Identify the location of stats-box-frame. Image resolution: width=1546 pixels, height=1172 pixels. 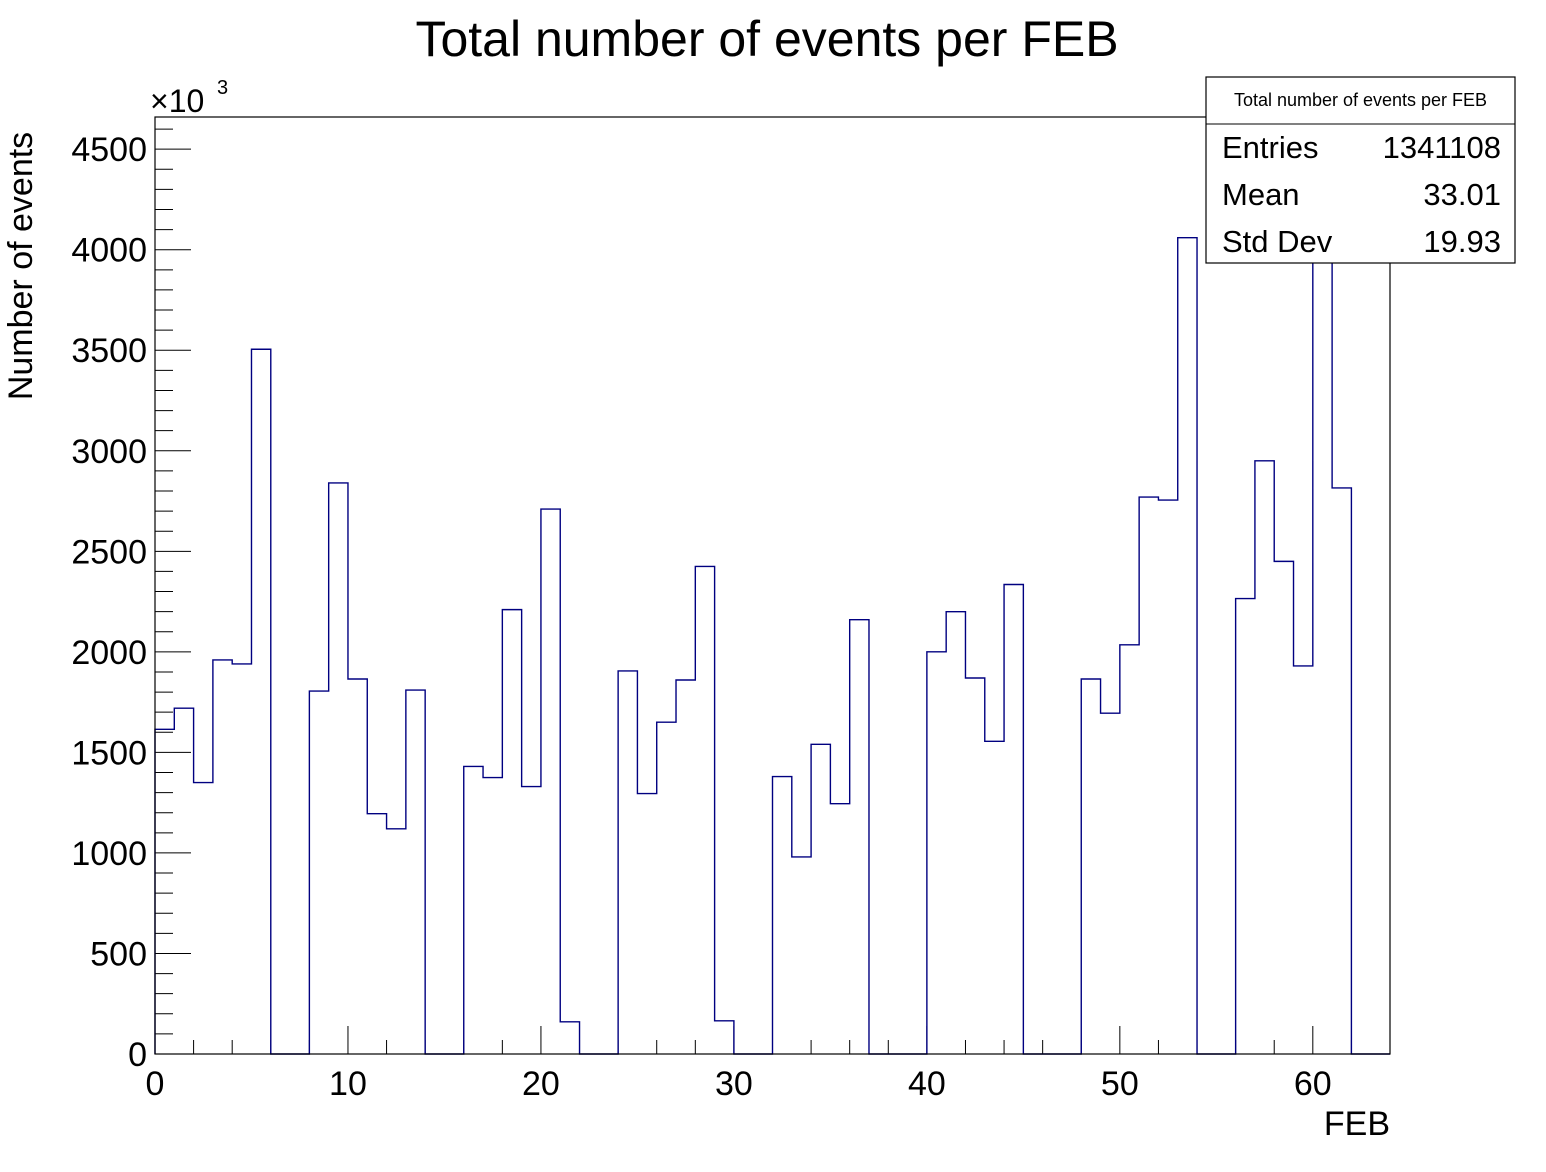
(1360, 170).